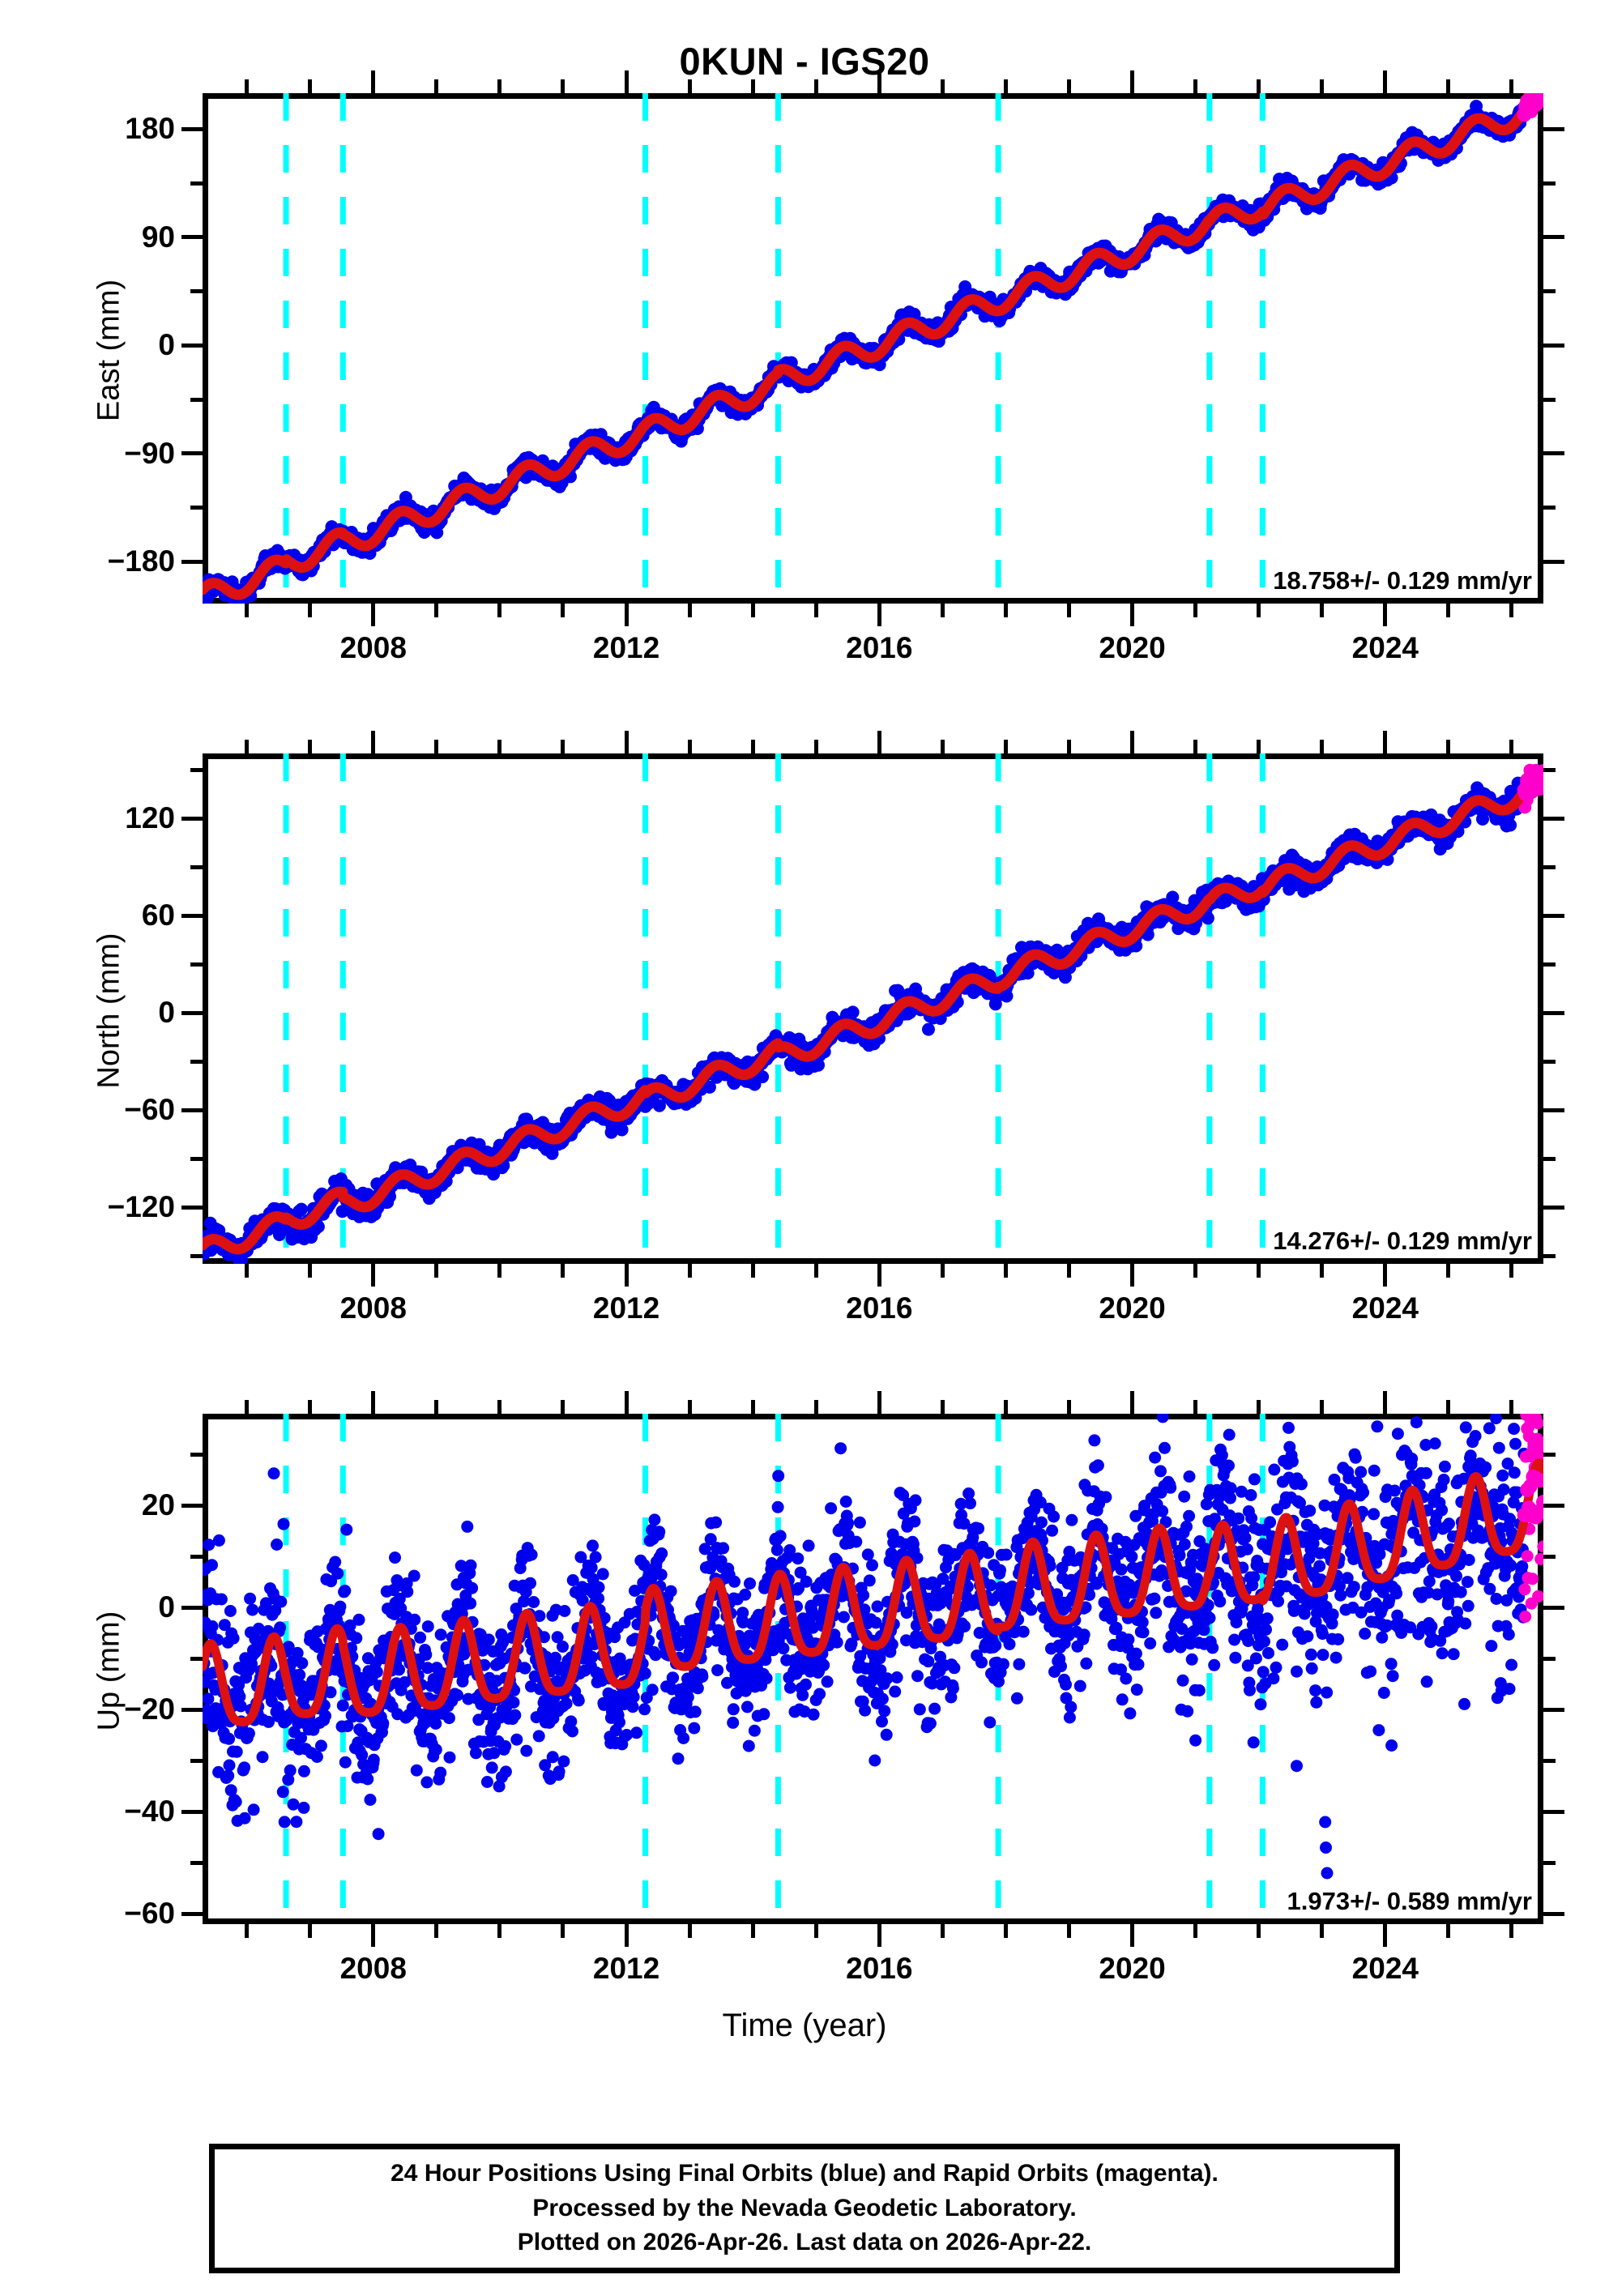 The image size is (1609, 2296). Describe the element at coordinates (166, 345) in the screenshot. I see `east-ytick-label: 0` at that location.